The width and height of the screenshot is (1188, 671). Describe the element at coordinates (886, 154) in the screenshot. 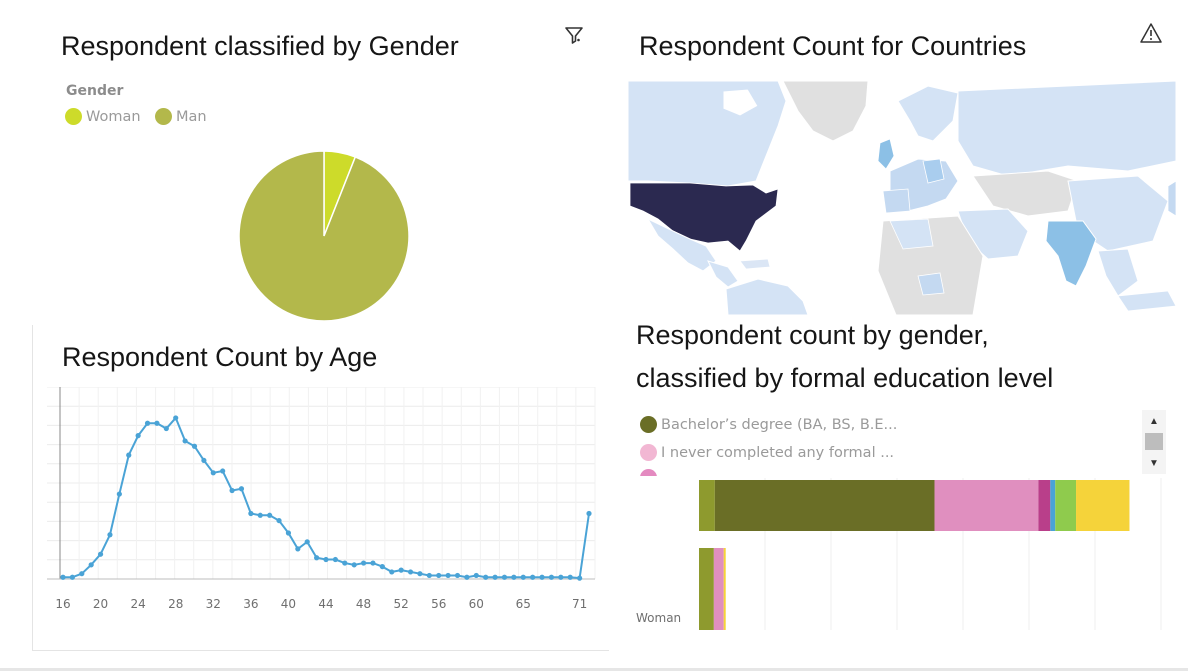

I see `map-uk` at that location.